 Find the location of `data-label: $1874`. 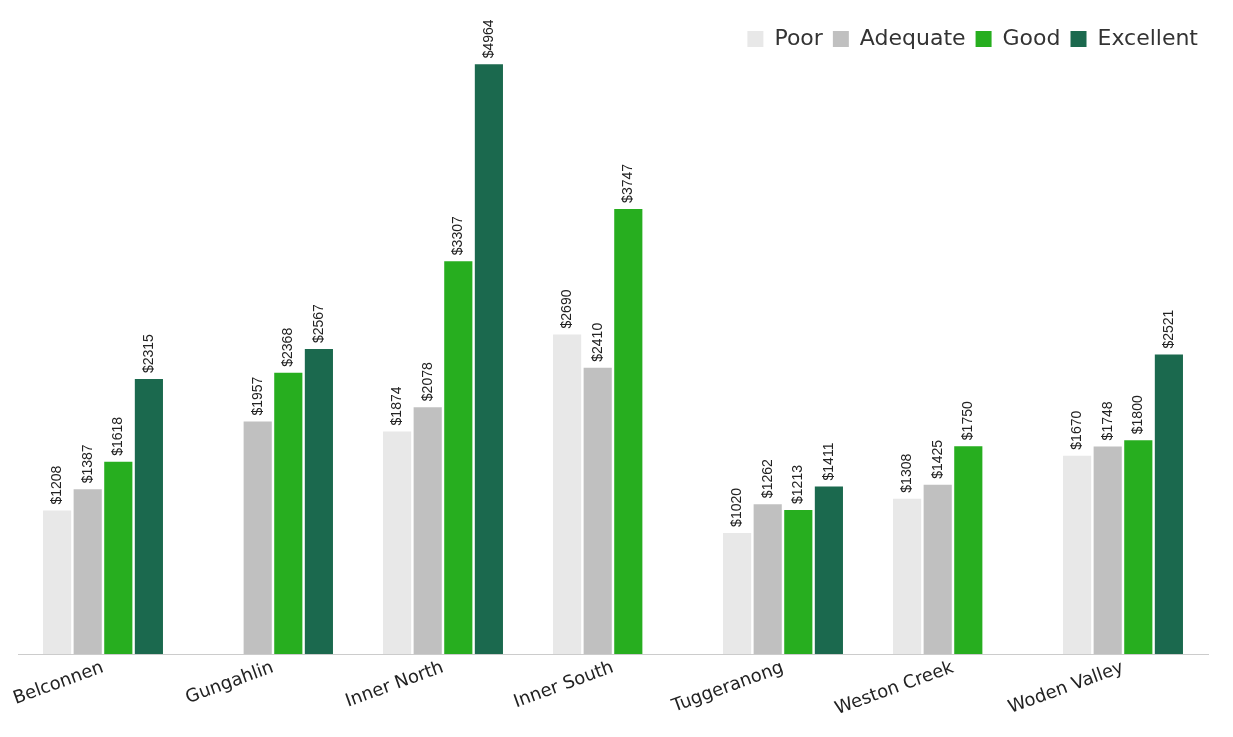

data-label: $1874 is located at coordinates (395, 406).